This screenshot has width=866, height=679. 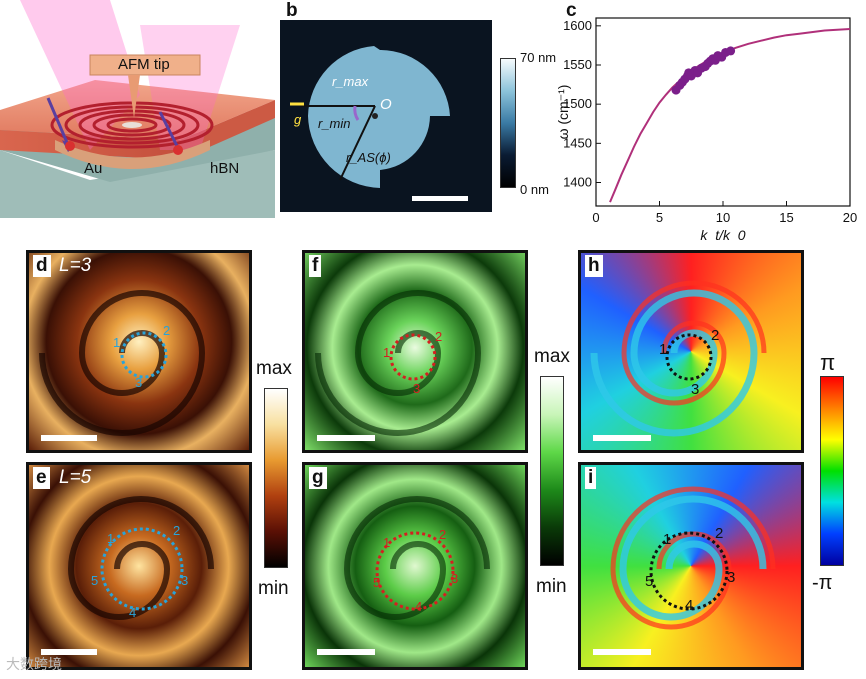 What do you see at coordinates (850, 217) in the screenshot?
I see `x-tick-label: 20` at bounding box center [850, 217].